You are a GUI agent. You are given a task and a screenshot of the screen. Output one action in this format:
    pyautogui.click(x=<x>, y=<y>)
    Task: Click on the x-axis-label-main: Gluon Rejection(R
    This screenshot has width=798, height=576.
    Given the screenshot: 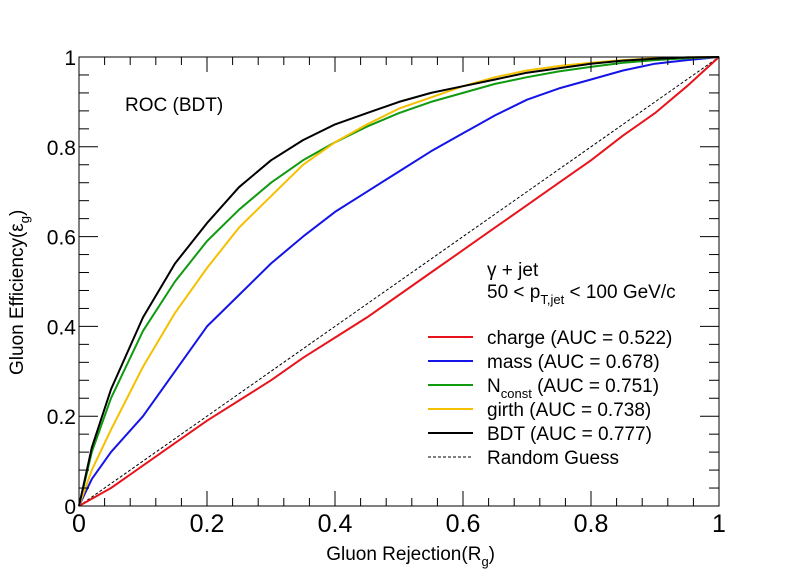 What is the action you would take?
    pyautogui.click(x=403, y=554)
    